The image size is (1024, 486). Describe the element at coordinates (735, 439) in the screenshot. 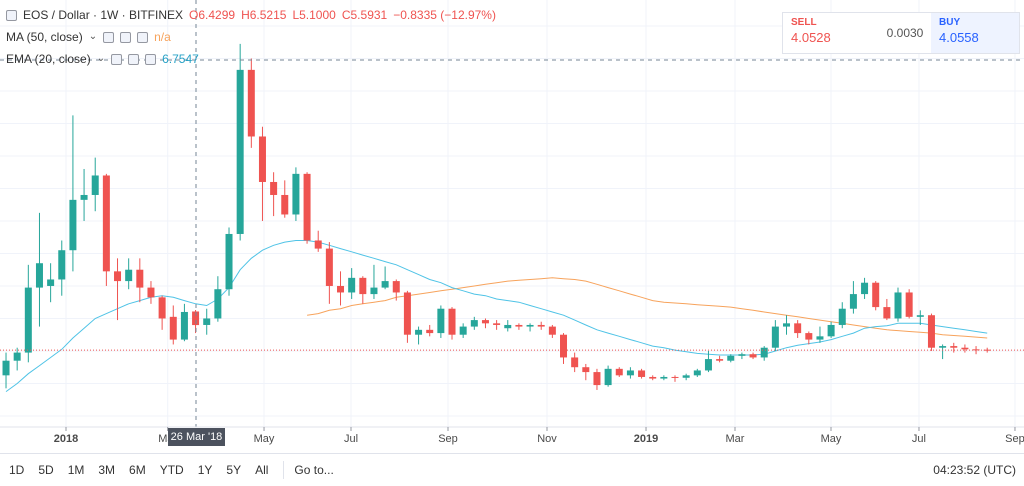

I see `x-tick-label: Mar` at that location.